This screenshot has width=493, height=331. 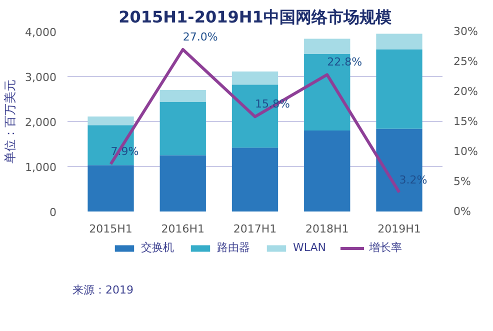 I want to click on x-tick-label: 2018H1, so click(x=327, y=229).